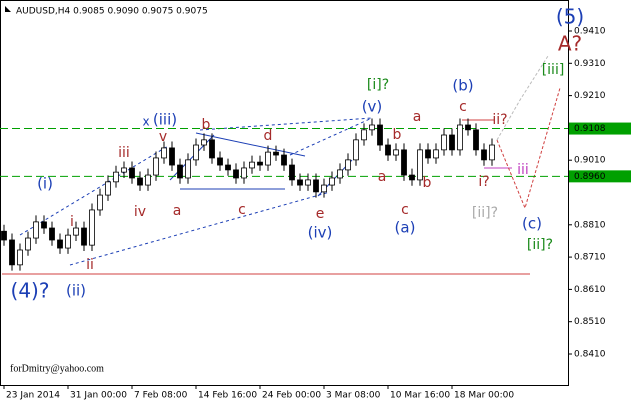 The width and height of the screenshot is (632, 402). Describe the element at coordinates (76, 291) in the screenshot. I see `wave-label: (ii)` at that location.